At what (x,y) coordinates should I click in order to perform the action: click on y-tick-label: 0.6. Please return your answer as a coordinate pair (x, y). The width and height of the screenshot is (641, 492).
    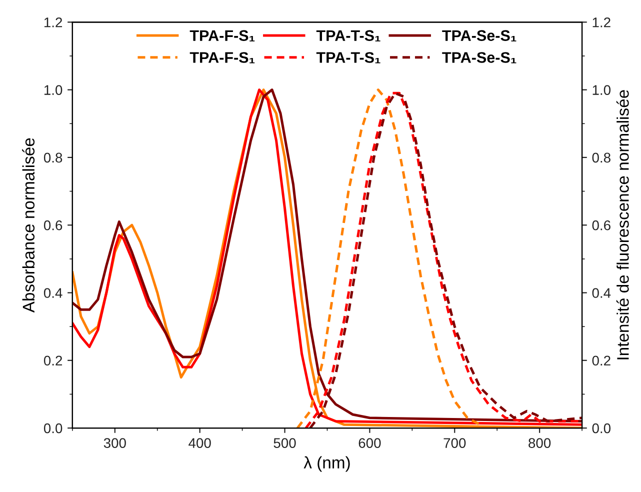
    Looking at the image, I should click on (53, 225).